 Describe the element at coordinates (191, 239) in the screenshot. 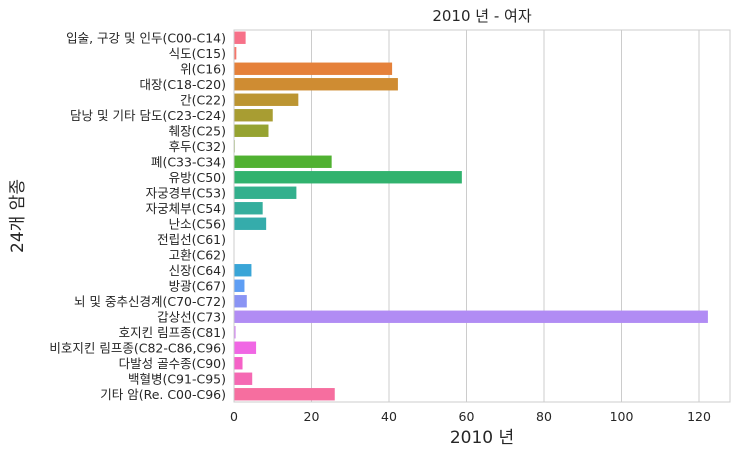

I see `category-label: 전립선(C61)` at that location.